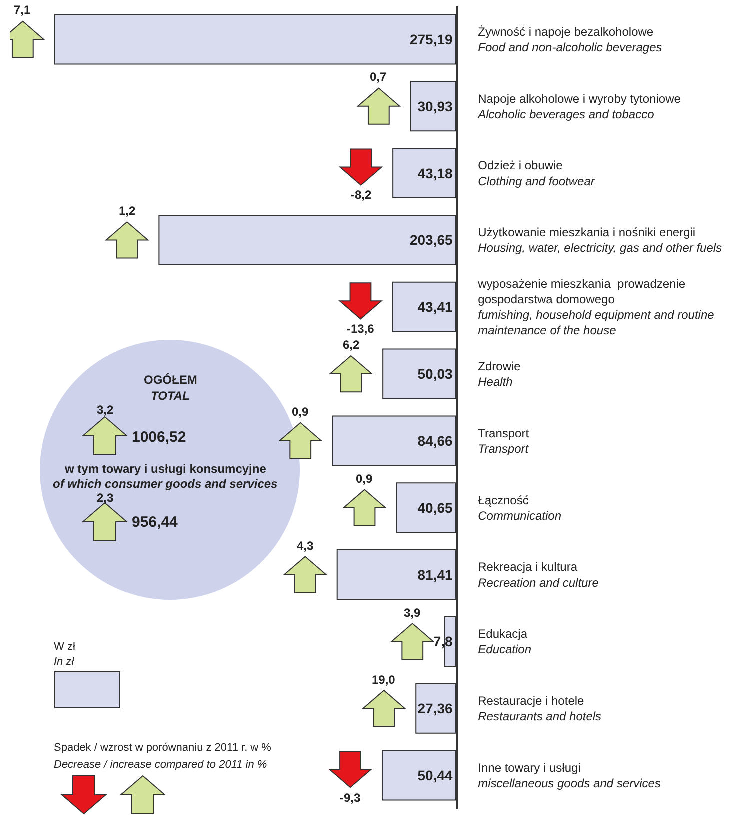  What do you see at coordinates (155, 522) in the screenshot?
I see `annotation: 956,44` at bounding box center [155, 522].